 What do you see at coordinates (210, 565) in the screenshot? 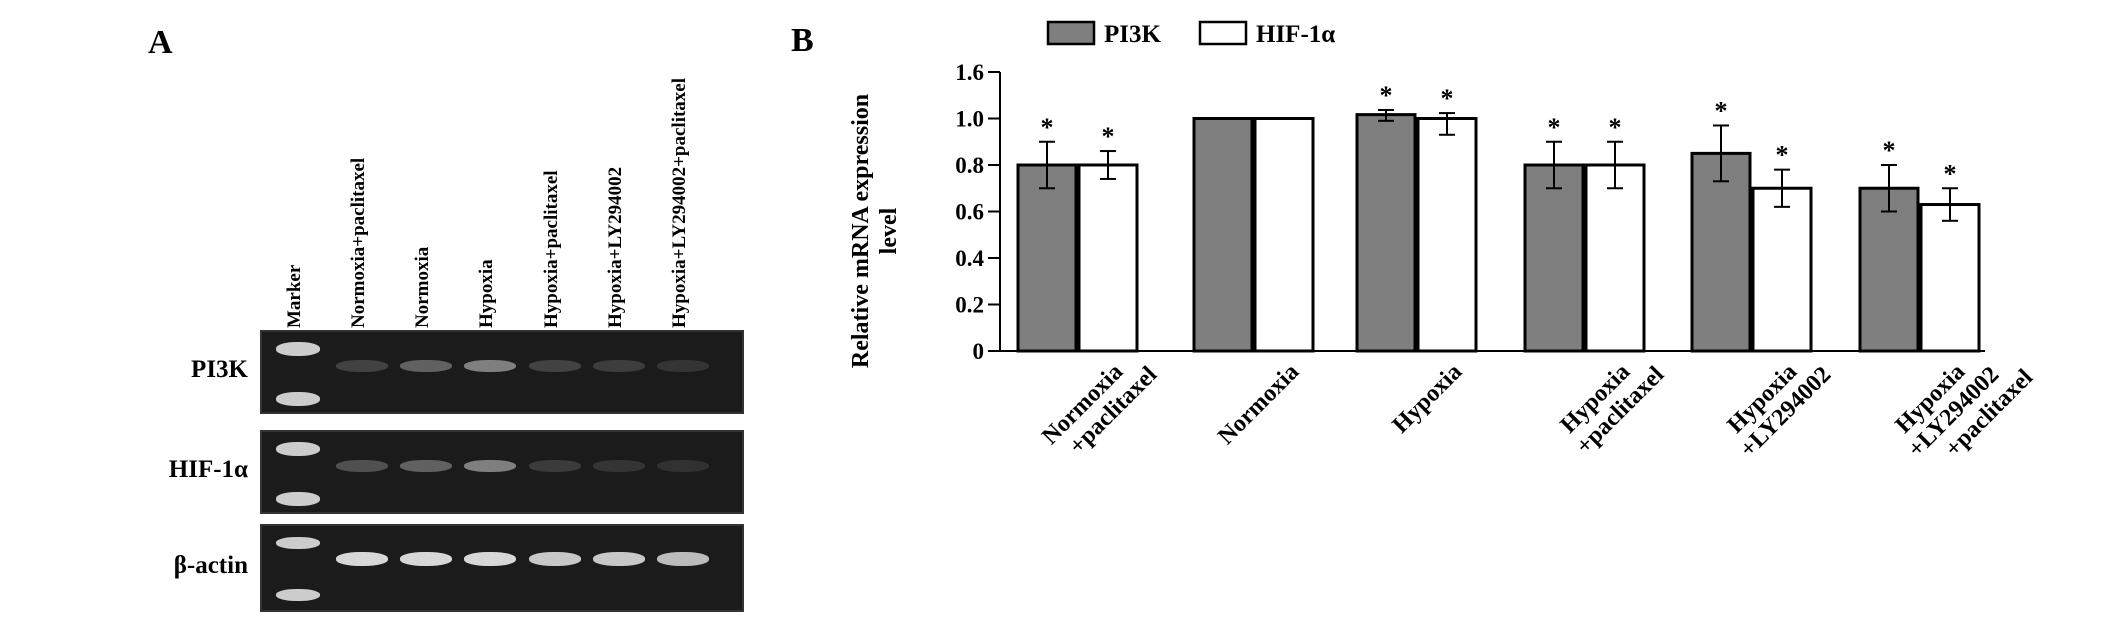
I see `gel-row-label: β-actin` at bounding box center [210, 565].